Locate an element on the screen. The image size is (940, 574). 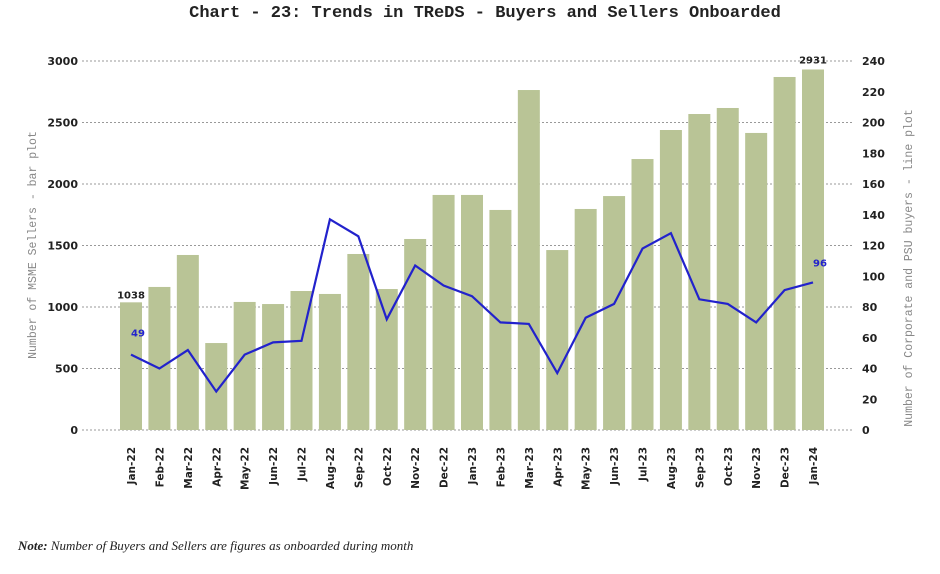
x-tick-label: Apr-23 is located at coordinates (558, 467).